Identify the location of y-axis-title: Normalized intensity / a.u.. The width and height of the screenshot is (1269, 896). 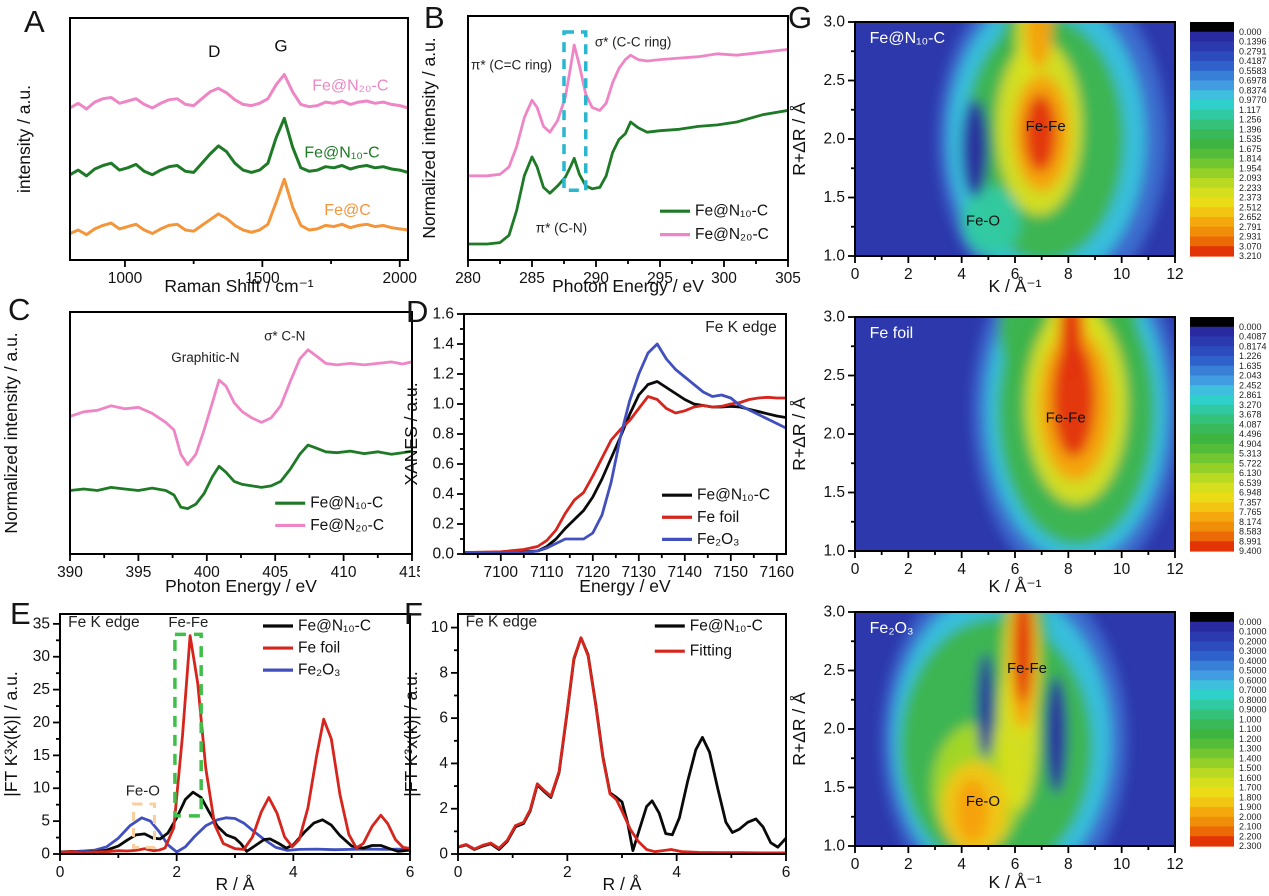
(429, 137).